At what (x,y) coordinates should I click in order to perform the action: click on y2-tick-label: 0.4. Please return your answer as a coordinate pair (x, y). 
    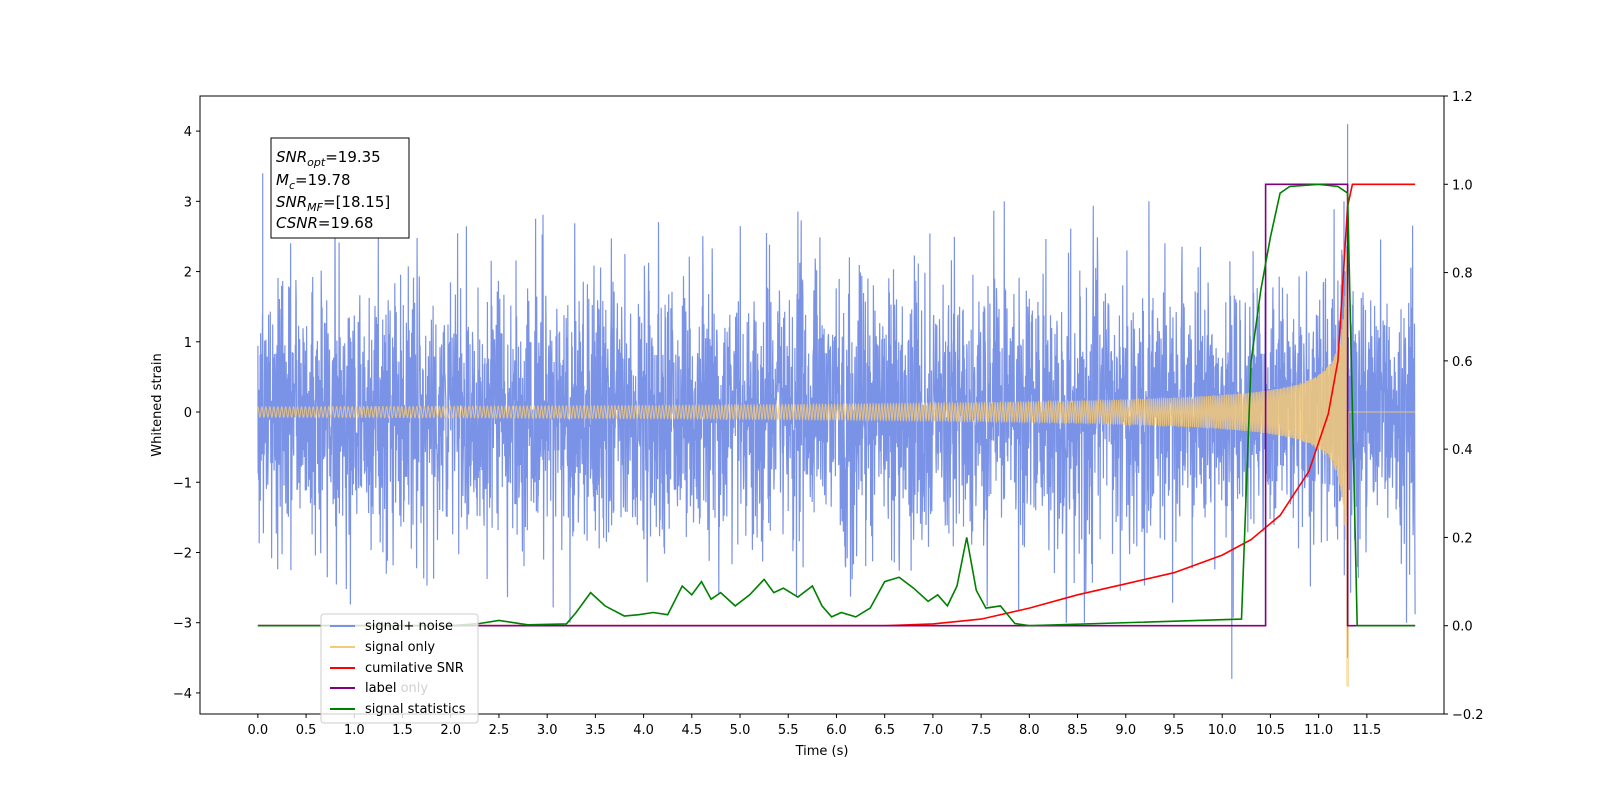
    Looking at the image, I should click on (1462, 450).